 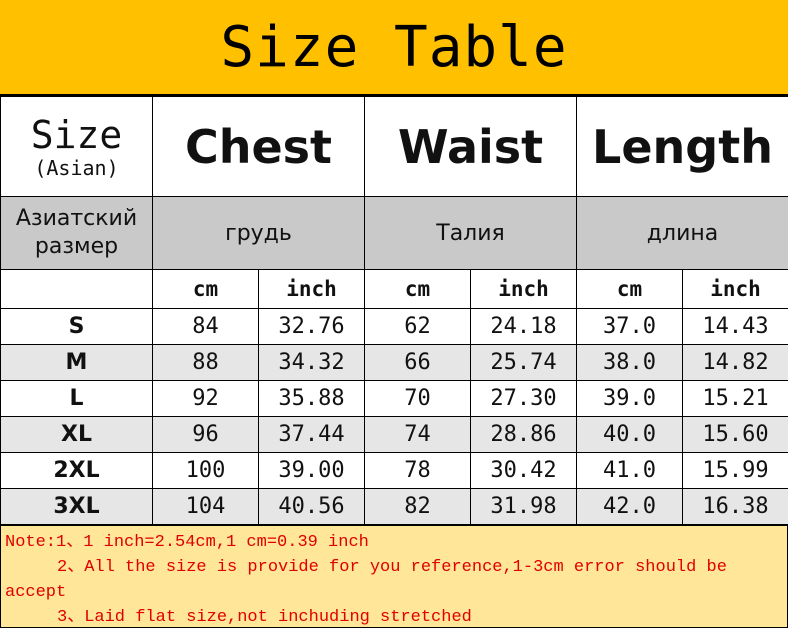 What do you see at coordinates (471, 147) in the screenshot?
I see `waist-header: Waist` at bounding box center [471, 147].